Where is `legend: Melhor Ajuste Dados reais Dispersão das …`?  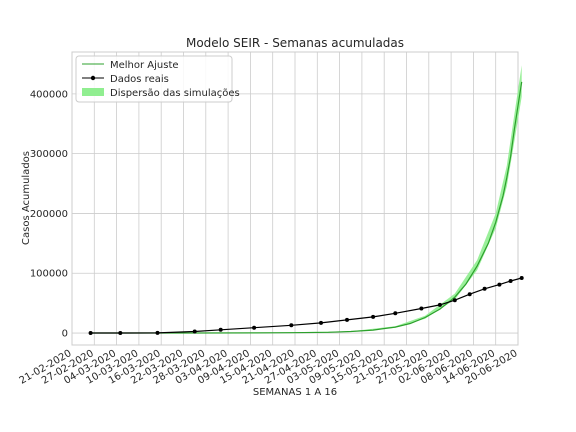 legend: Melhor Ajuste Dados reais Dispersão das … is located at coordinates (157, 79).